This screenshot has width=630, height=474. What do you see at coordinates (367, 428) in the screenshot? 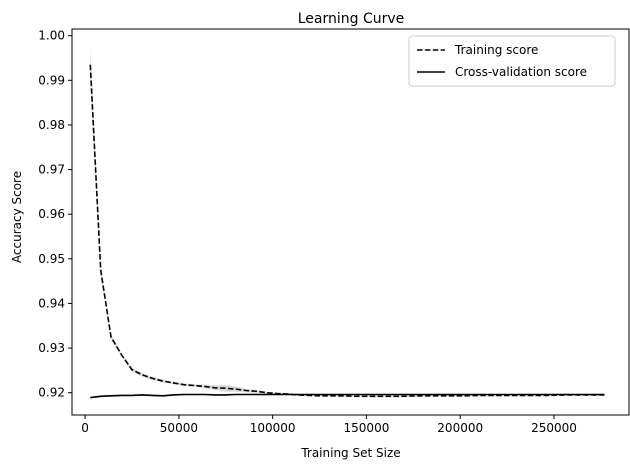
I see `x-tick-label: 150000` at bounding box center [367, 428].